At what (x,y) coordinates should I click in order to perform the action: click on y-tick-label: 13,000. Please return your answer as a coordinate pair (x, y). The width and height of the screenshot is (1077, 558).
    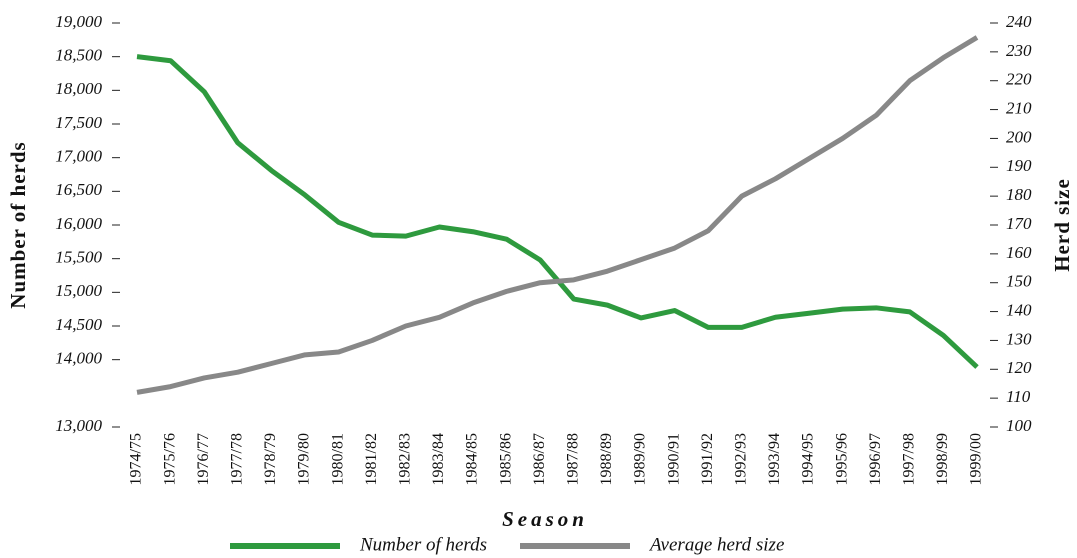
    Looking at the image, I should click on (78, 425).